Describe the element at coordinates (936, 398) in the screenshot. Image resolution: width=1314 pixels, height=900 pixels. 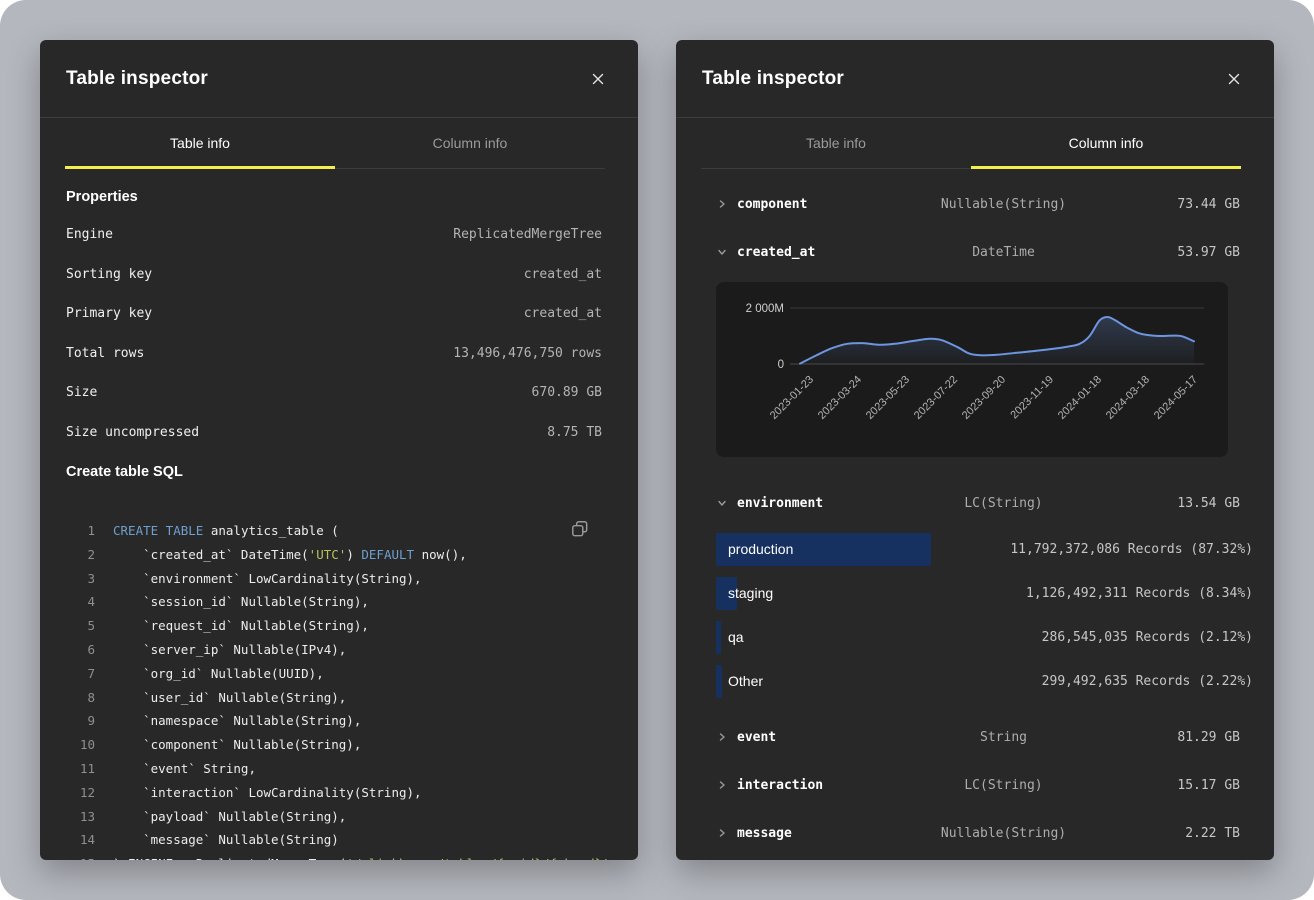
I see `svg-text: 2023-07-22` at that location.